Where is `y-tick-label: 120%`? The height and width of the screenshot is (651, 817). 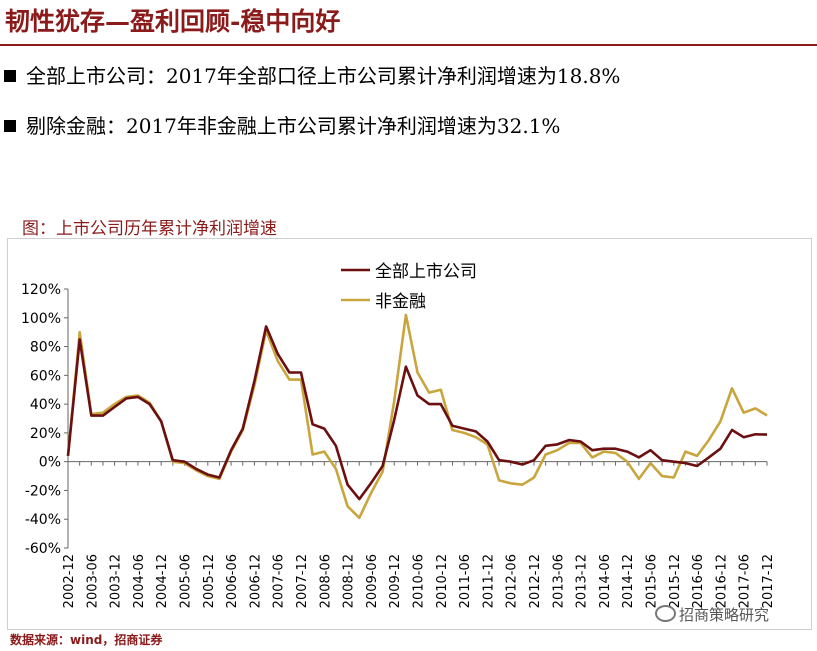 y-tick-label: 120% is located at coordinates (41, 290).